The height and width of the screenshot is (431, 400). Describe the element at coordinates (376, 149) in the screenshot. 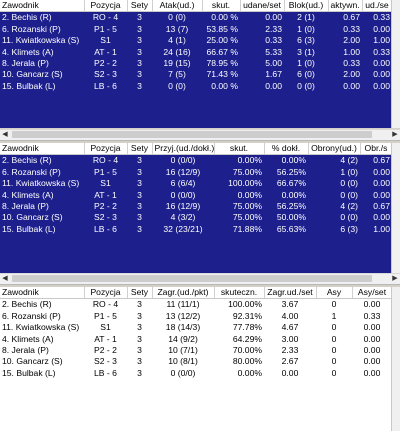

I see `column-header: Obr./s` at that location.